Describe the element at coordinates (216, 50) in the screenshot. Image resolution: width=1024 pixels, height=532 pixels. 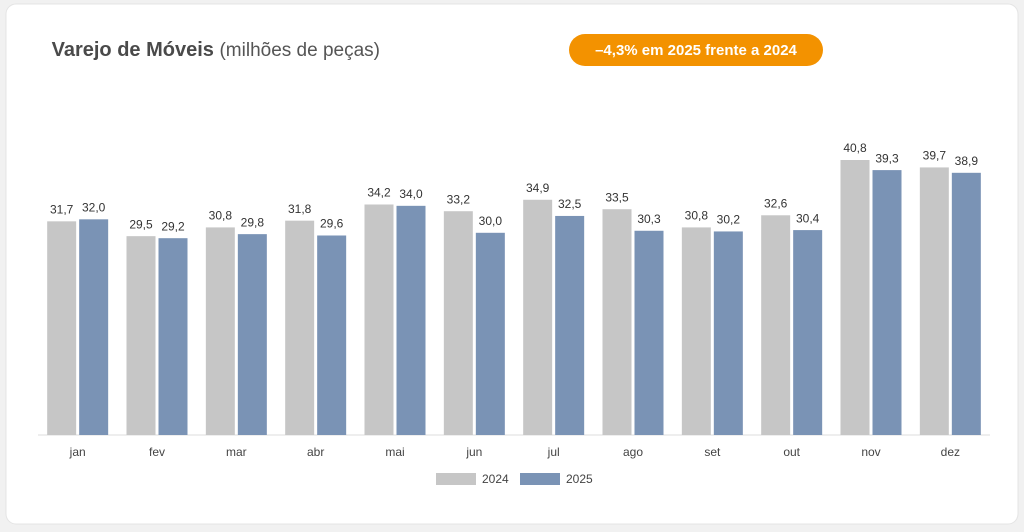
I see `chart-title-group: Varejo de Móveis (milhões de peças)` at that location.